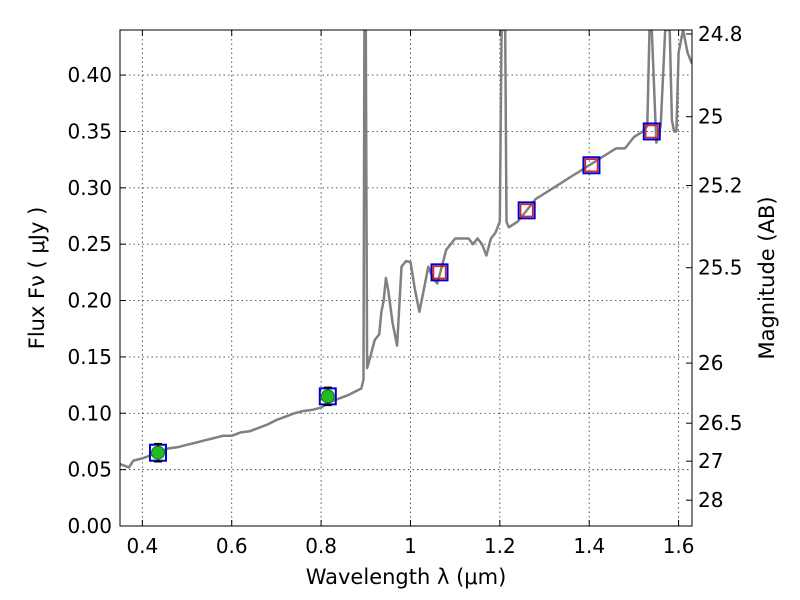  What do you see at coordinates (89, 244) in the screenshot?
I see `y-tick-label: 0.25` at bounding box center [89, 244].